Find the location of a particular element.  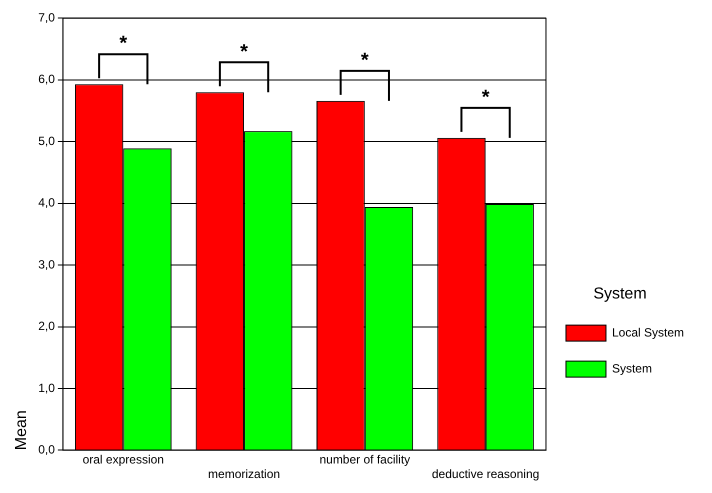

y-tick-label: 4,0 is located at coordinates (47, 203).